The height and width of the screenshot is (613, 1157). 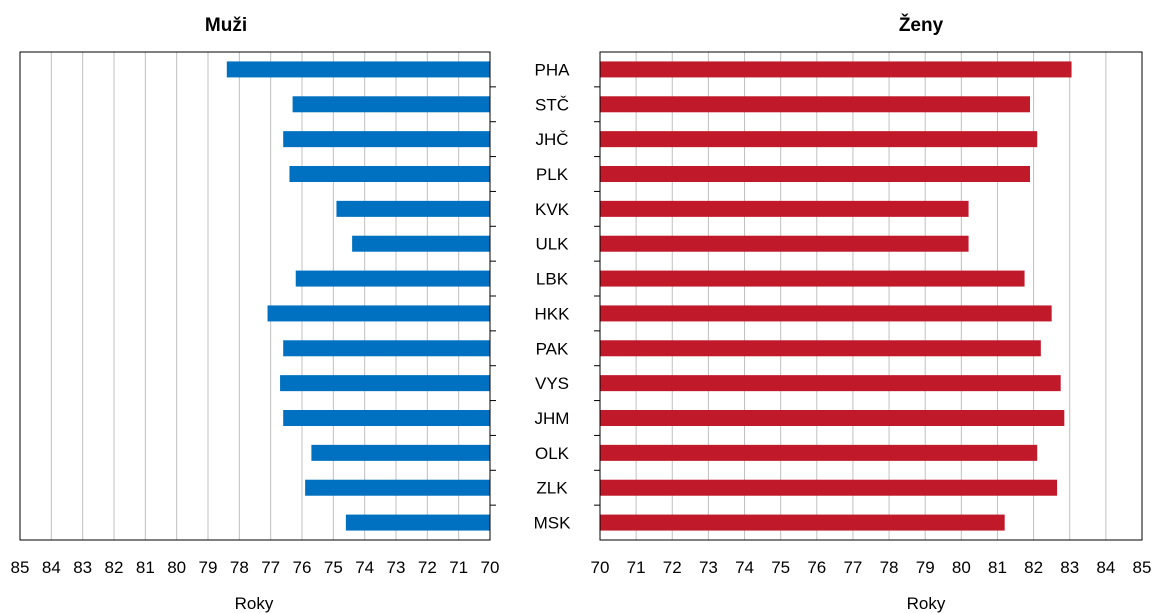 I want to click on men-chart-title: Muži, so click(x=226, y=25).